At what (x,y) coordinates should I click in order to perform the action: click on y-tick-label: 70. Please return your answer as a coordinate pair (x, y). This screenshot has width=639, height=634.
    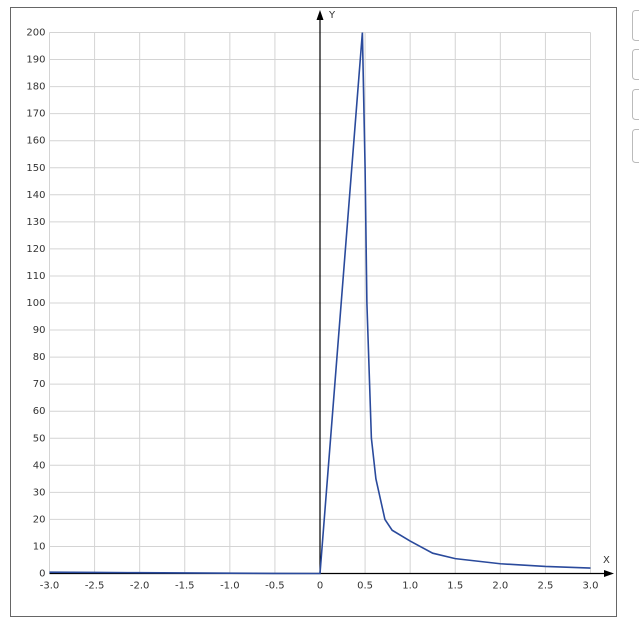
    Looking at the image, I should click on (39, 384).